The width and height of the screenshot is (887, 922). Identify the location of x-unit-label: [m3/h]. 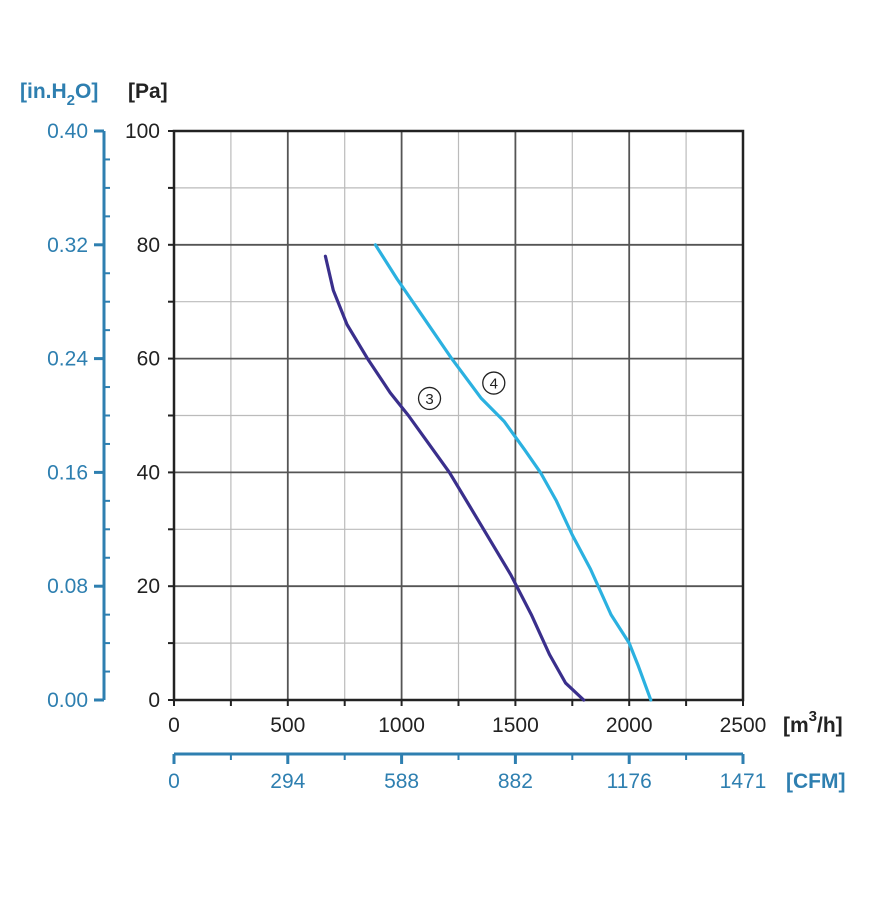
(813, 722).